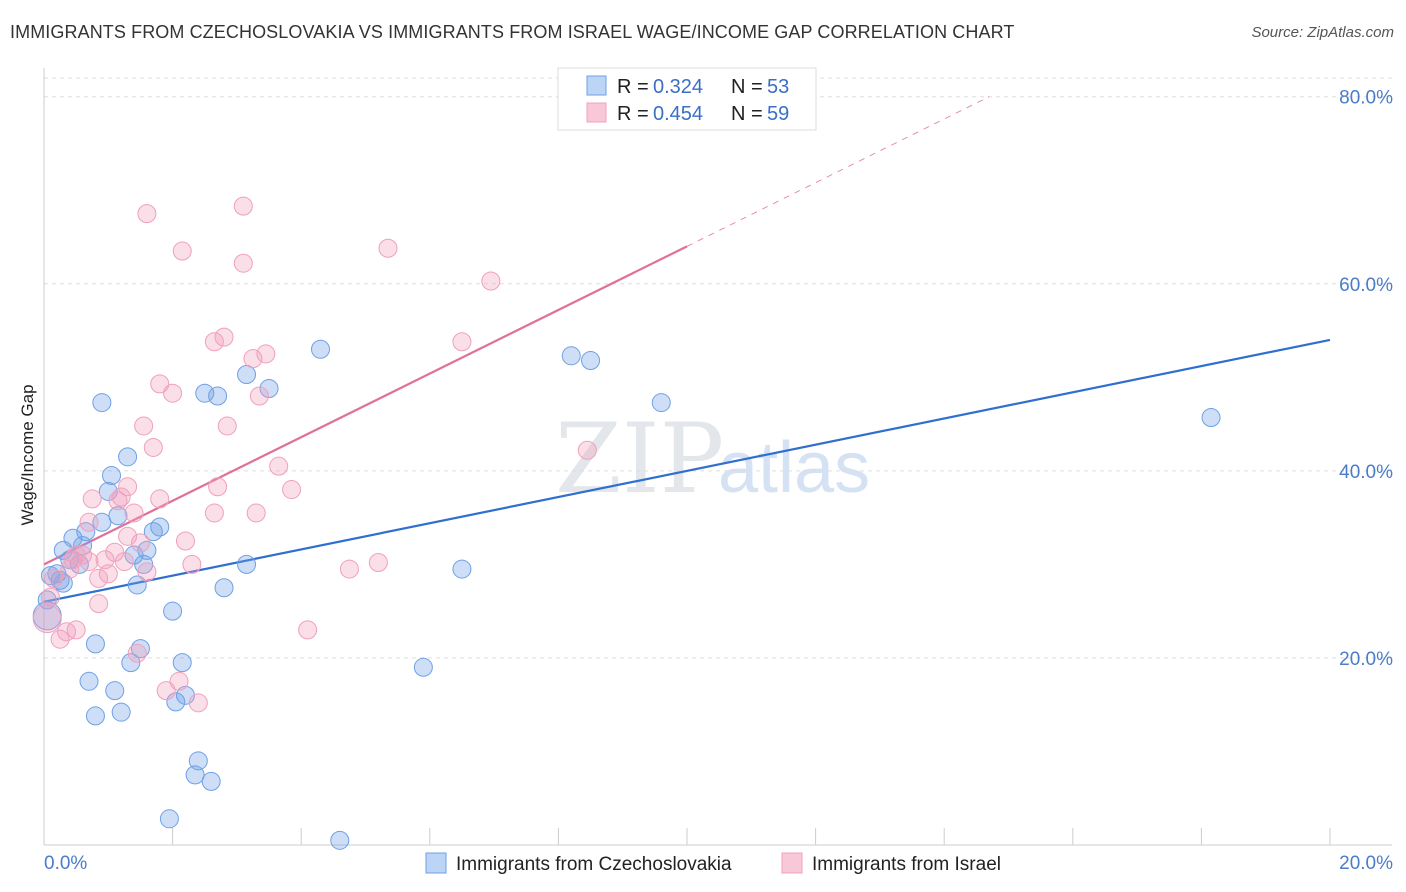 This screenshot has width=1406, height=892. I want to click on stats-r-label-israel: R =, so click(633, 114).